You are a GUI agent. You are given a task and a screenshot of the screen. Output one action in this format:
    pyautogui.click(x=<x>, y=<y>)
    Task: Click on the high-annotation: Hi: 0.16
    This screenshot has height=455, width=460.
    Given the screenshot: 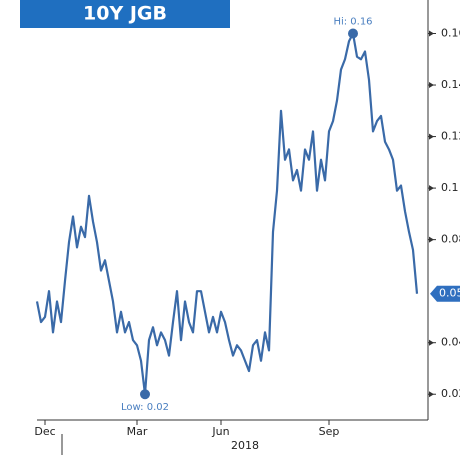 What is the action you would take?
    pyautogui.click(x=352, y=21)
    